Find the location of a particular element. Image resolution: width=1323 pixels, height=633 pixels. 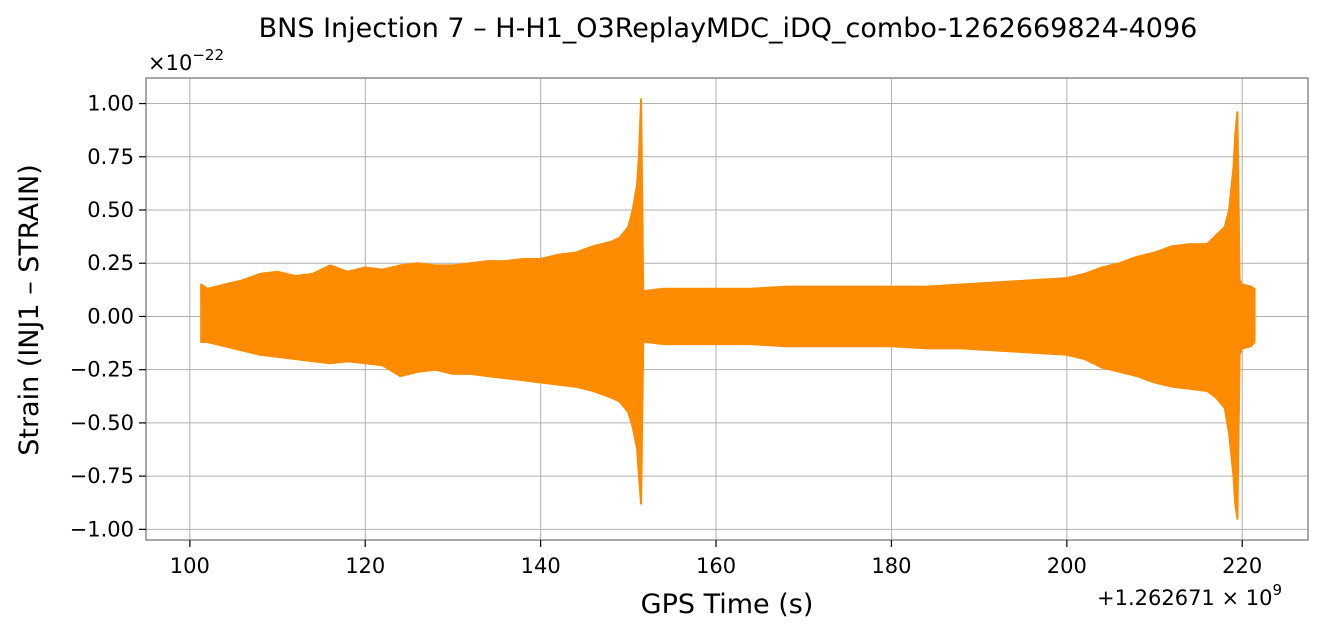

y-scale-prefix: ×10 is located at coordinates (170, 63).